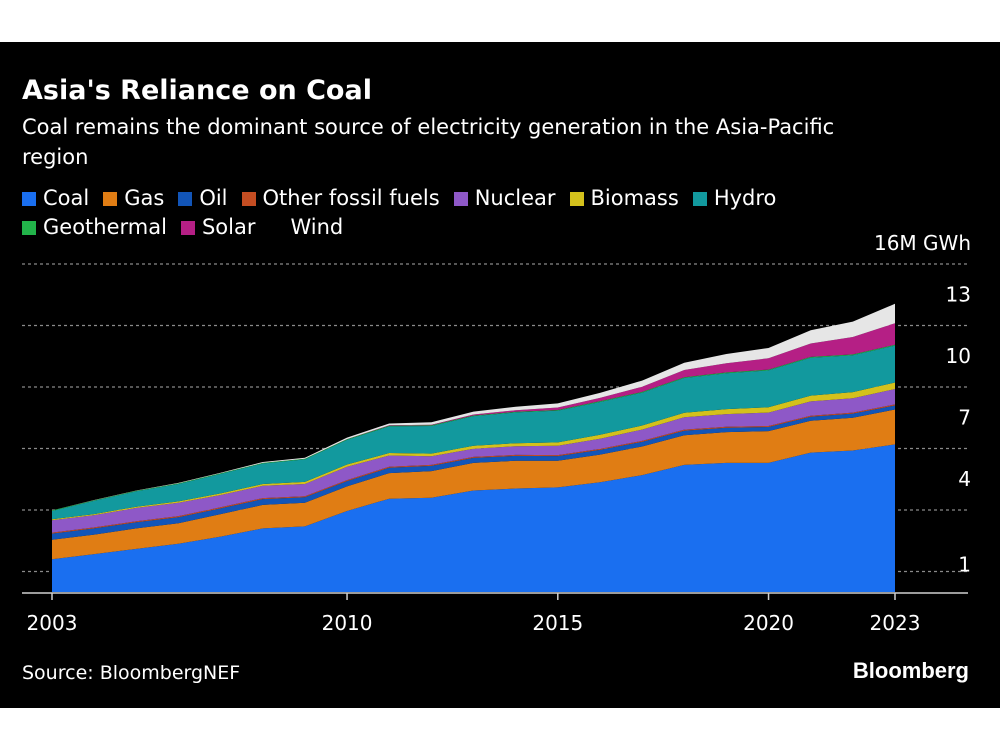 The image size is (1000, 750). Describe the element at coordinates (895, 623) in the screenshot. I see `x-tick-label: 2023` at that location.